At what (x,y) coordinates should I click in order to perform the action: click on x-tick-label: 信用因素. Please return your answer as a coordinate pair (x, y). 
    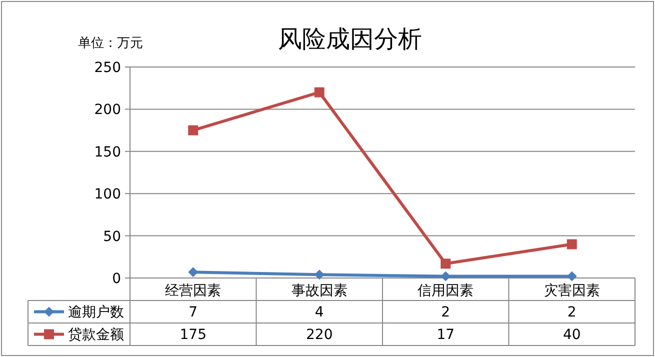
    Looking at the image, I should click on (446, 291).